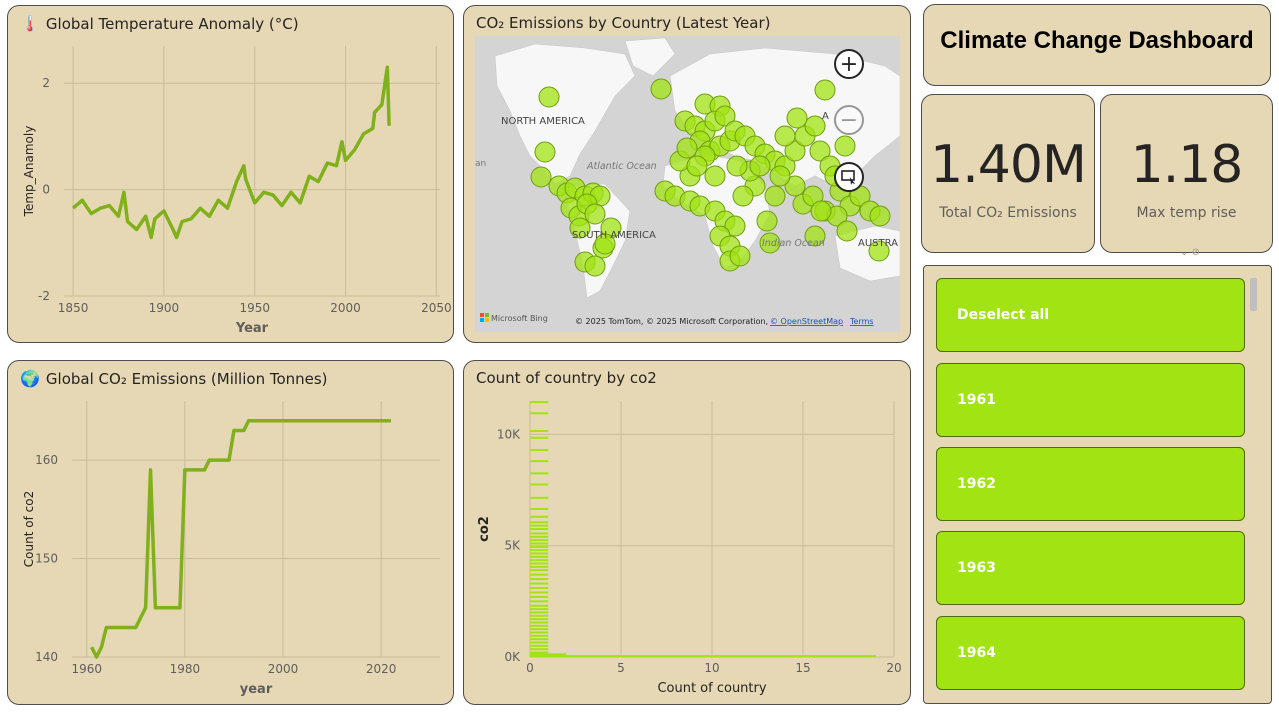  What do you see at coordinates (345, 308) in the screenshot?
I see `x-tick-label: 2000` at bounding box center [345, 308].